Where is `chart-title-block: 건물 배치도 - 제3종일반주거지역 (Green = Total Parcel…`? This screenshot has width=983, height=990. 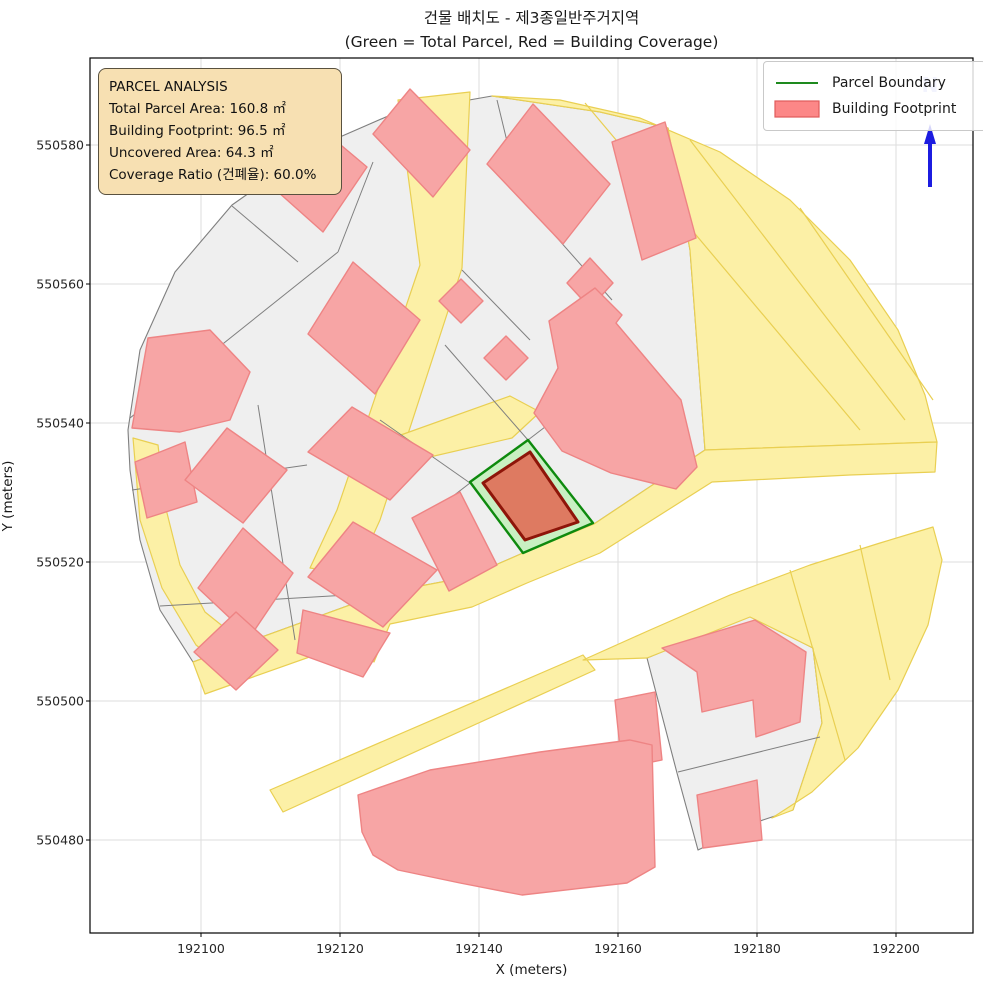
chart-title-block: 건물 배치도 - 제3종일반주거지역 (Green = Total Parcel… is located at coordinates (531, 30).